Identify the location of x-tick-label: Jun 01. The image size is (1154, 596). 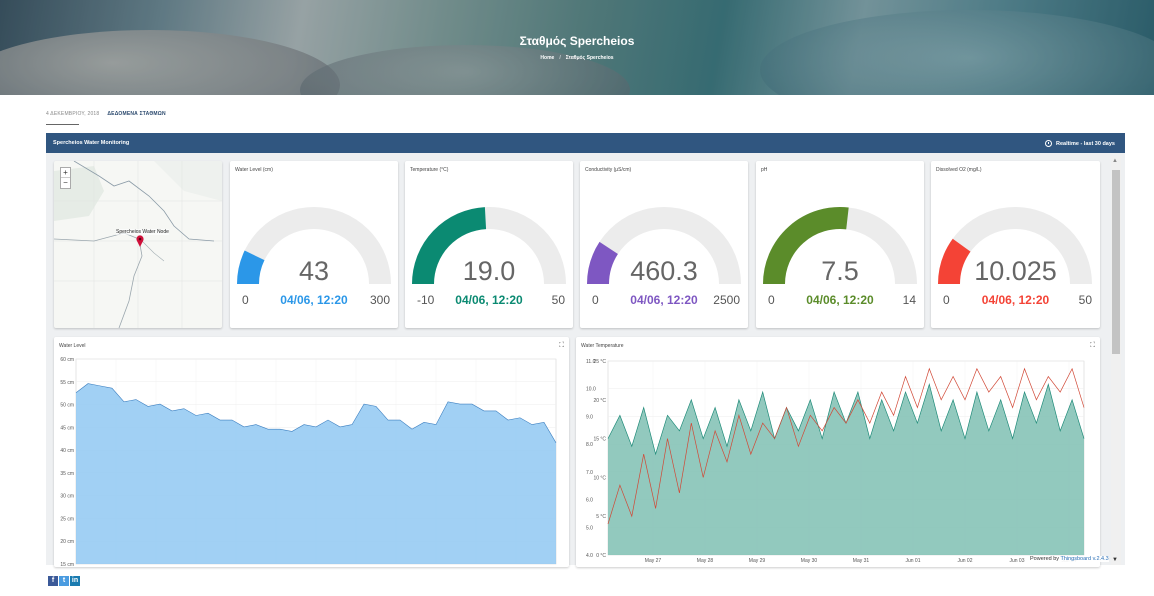
(912, 561).